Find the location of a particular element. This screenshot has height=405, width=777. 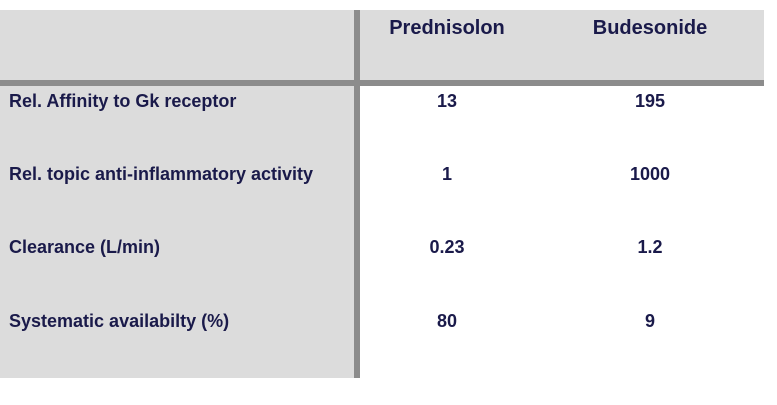

cell-clearance-prednisolon: 0.23 is located at coordinates (447, 247).